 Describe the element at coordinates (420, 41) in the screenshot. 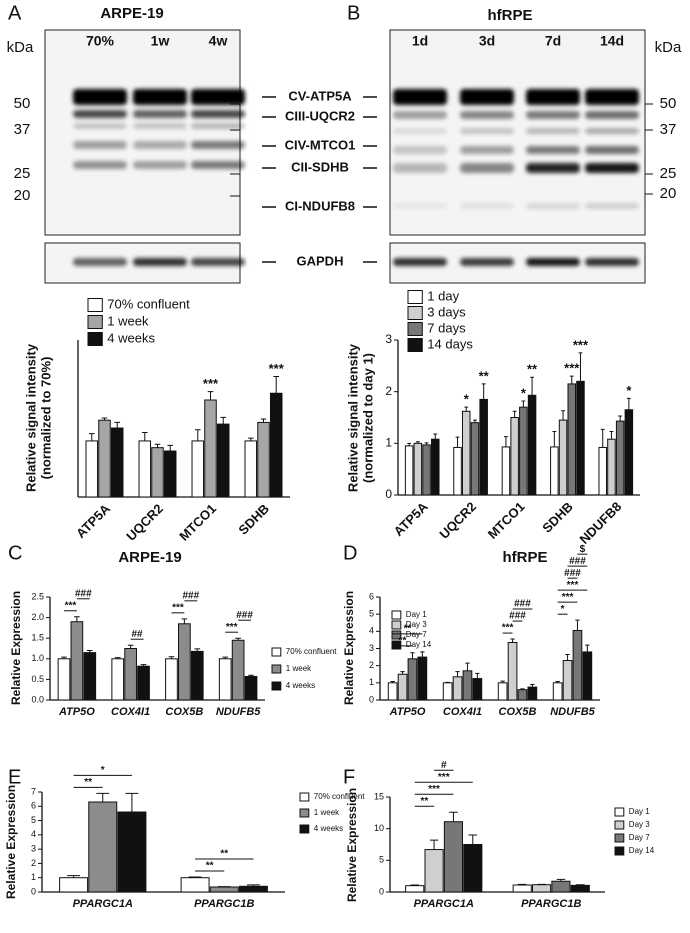

I see `lane-label: 1d` at that location.